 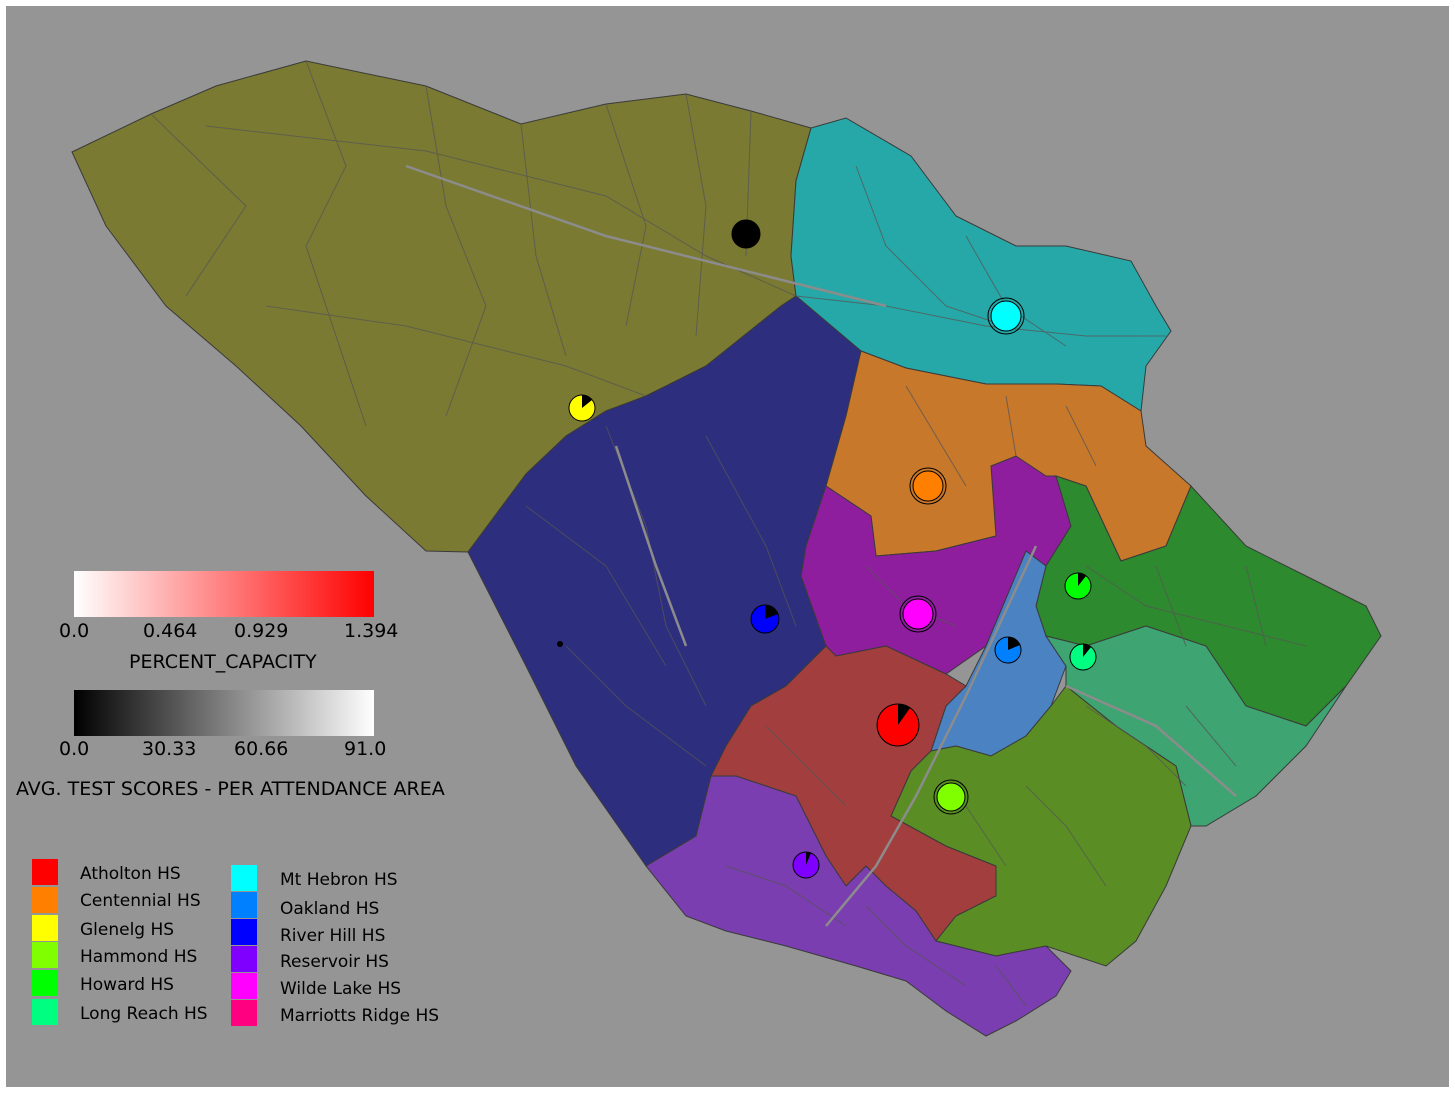 What do you see at coordinates (230, 789) in the screenshot?
I see `scores-legend-title: AVG. TEST SCORES - PER ATTENDANCE AREA` at bounding box center [230, 789].